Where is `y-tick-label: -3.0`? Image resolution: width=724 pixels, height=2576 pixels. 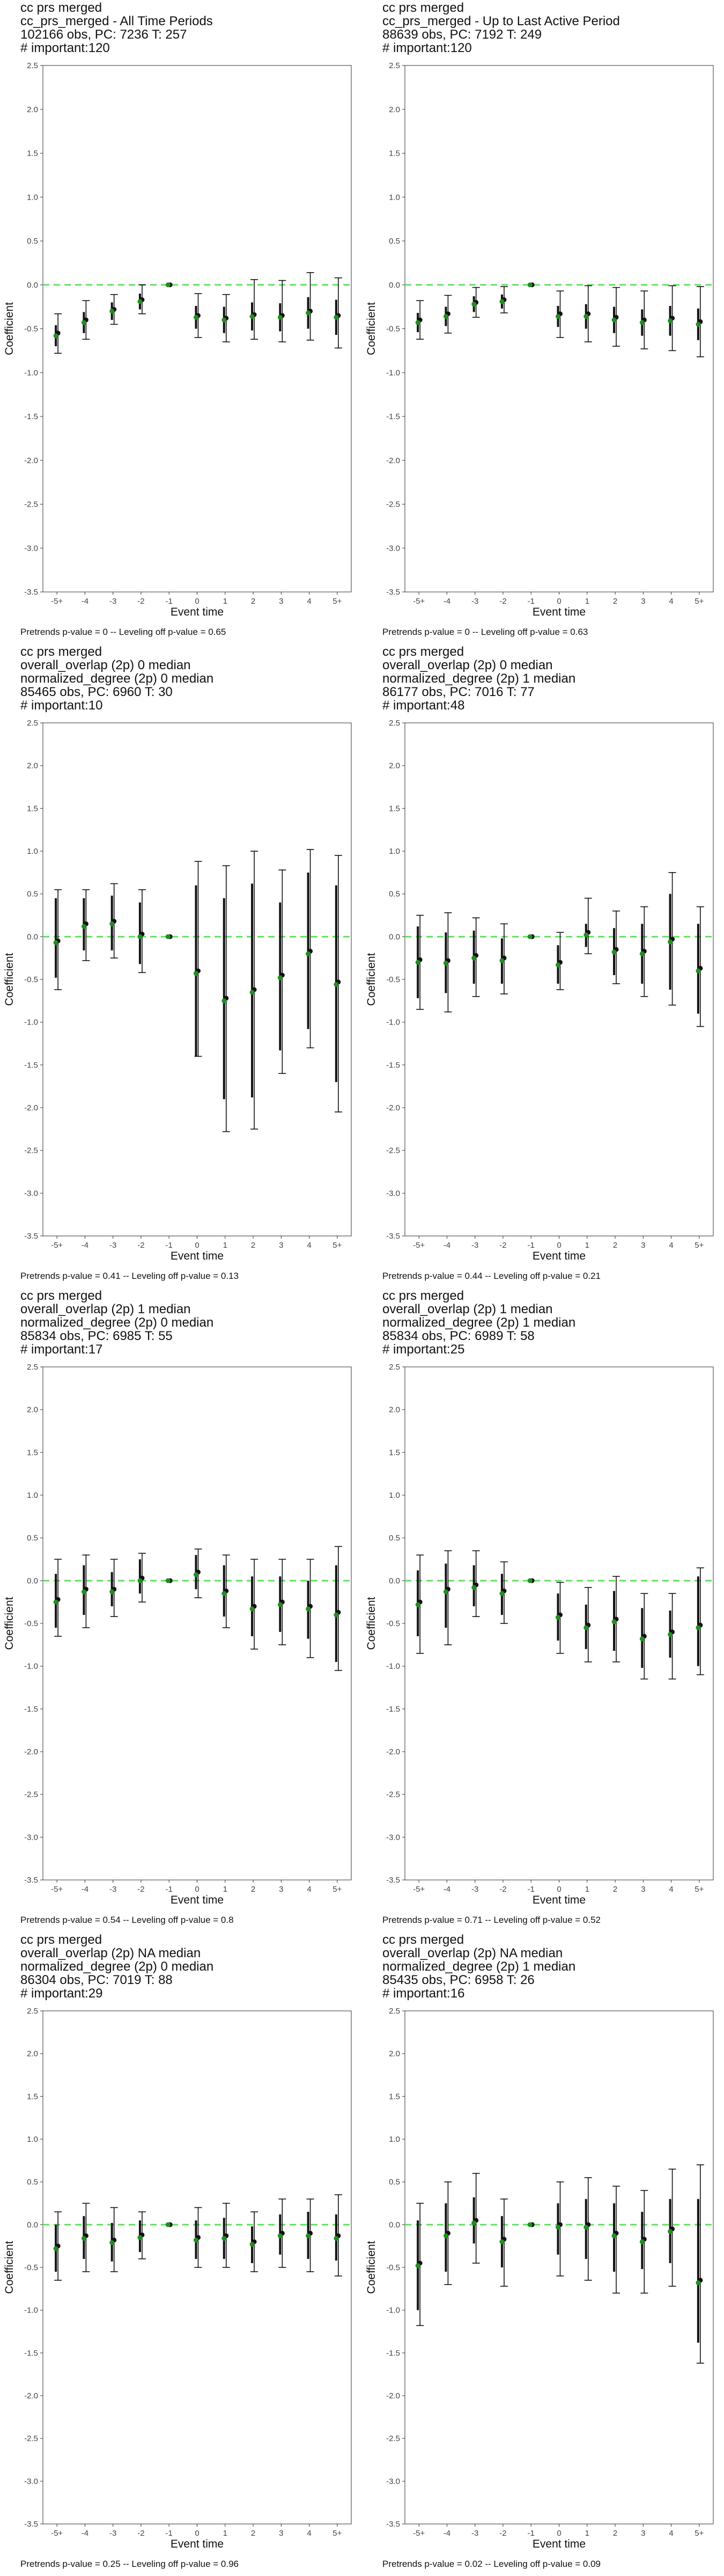 y-tick-label: -3.0 is located at coordinates (393, 1193).